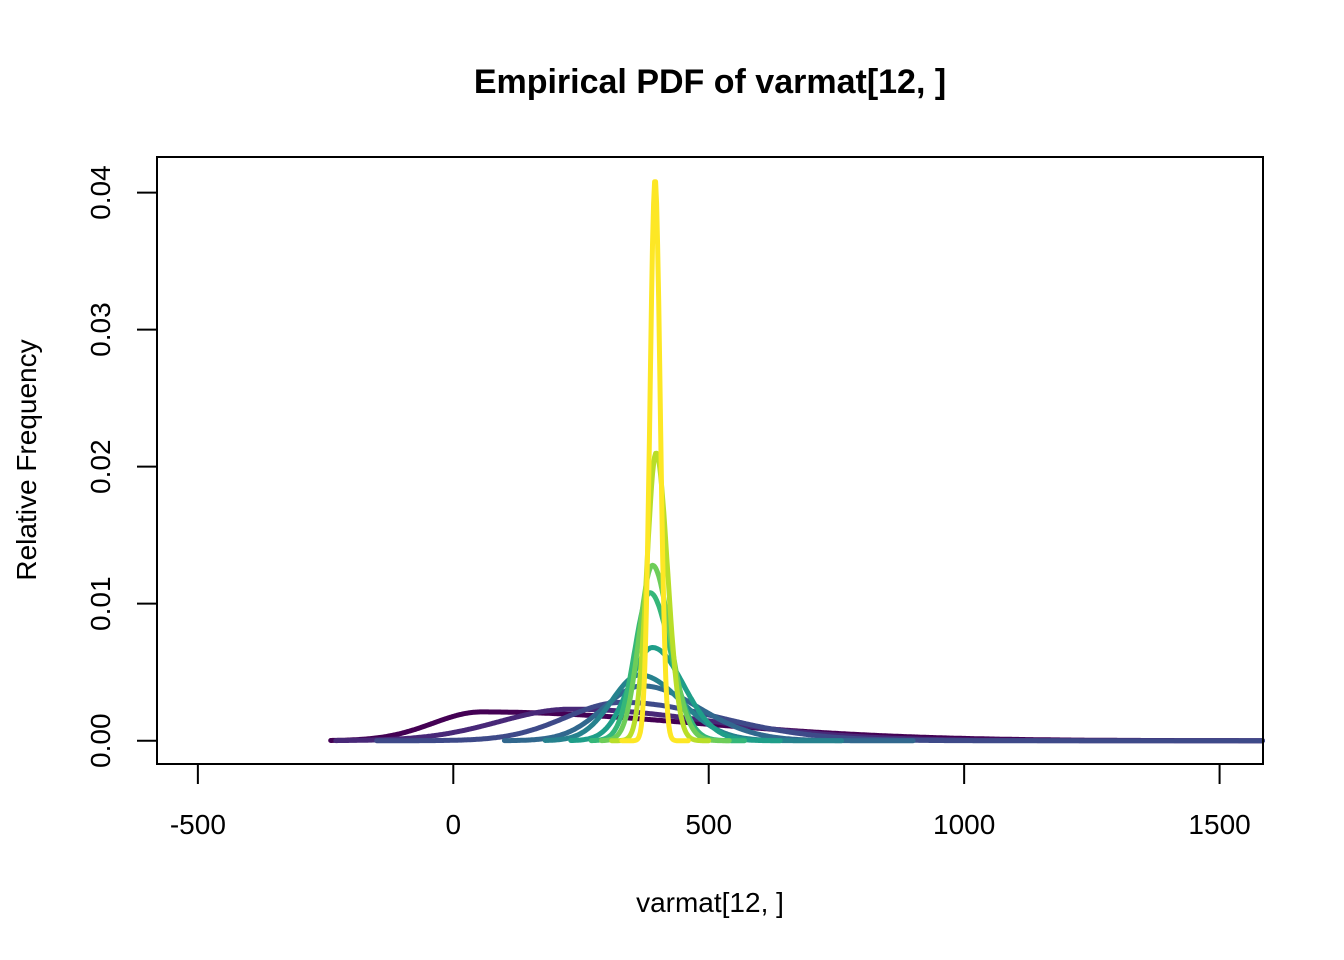 Image resolution: width=1344 pixels, height=960 pixels. What do you see at coordinates (100, 740) in the screenshot?
I see `y-tick-label: 0.00` at bounding box center [100, 740].